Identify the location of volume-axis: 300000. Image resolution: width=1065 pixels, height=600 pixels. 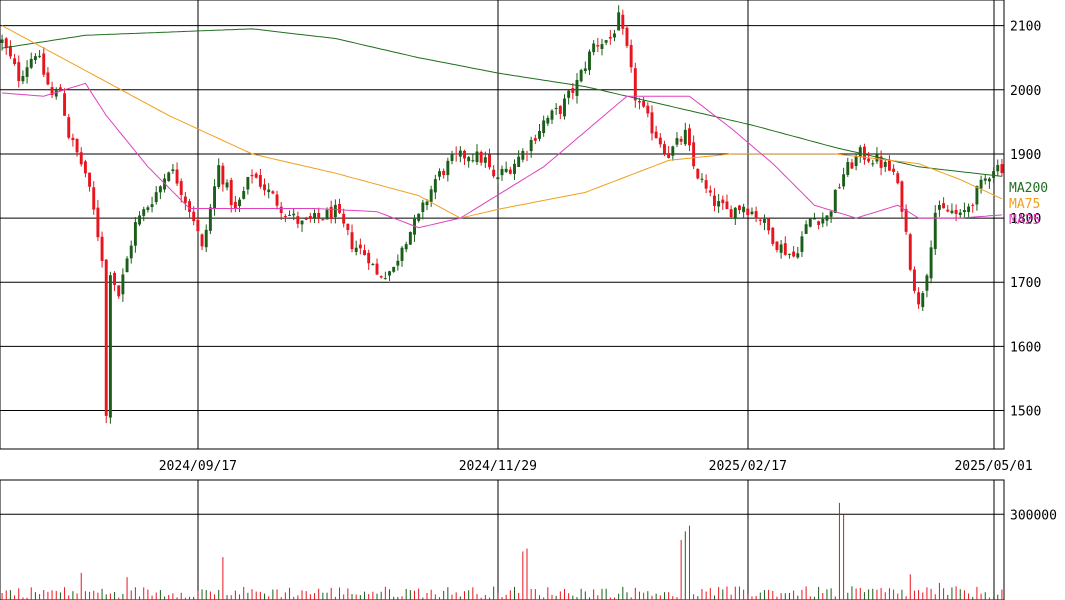
(1033, 515).